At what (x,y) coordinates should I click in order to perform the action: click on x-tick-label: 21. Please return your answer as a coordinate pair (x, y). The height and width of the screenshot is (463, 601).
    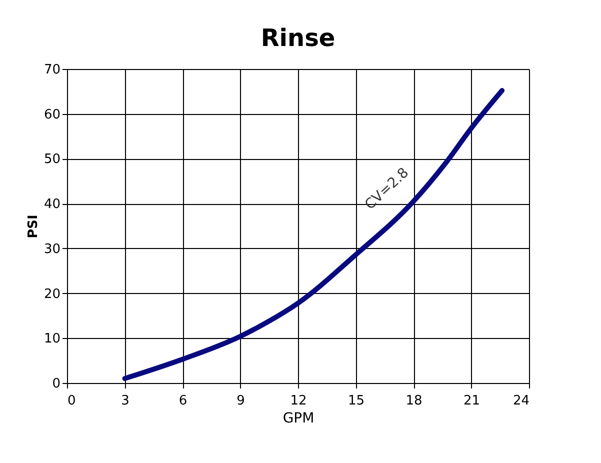
    Looking at the image, I should click on (471, 401).